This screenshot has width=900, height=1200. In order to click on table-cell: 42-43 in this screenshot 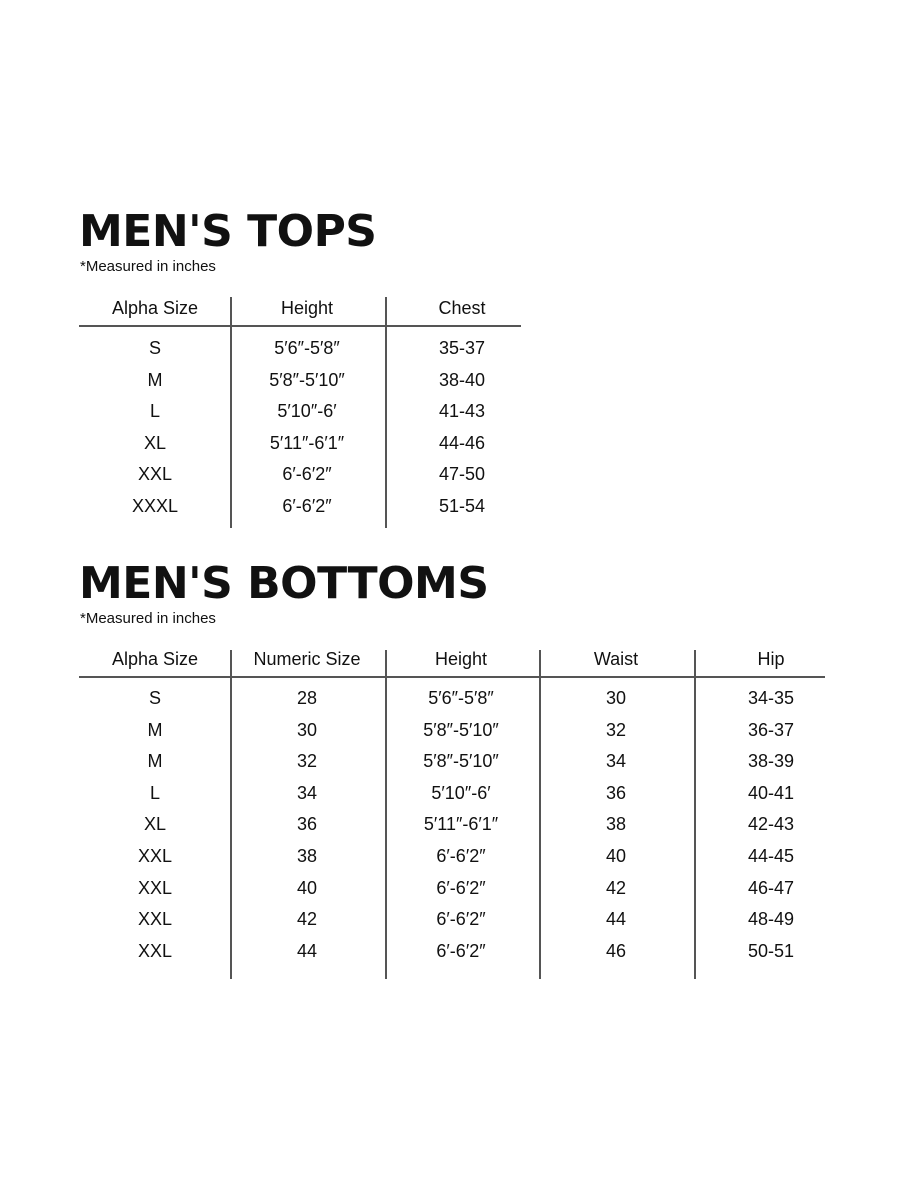, I will do `click(771, 824)`.